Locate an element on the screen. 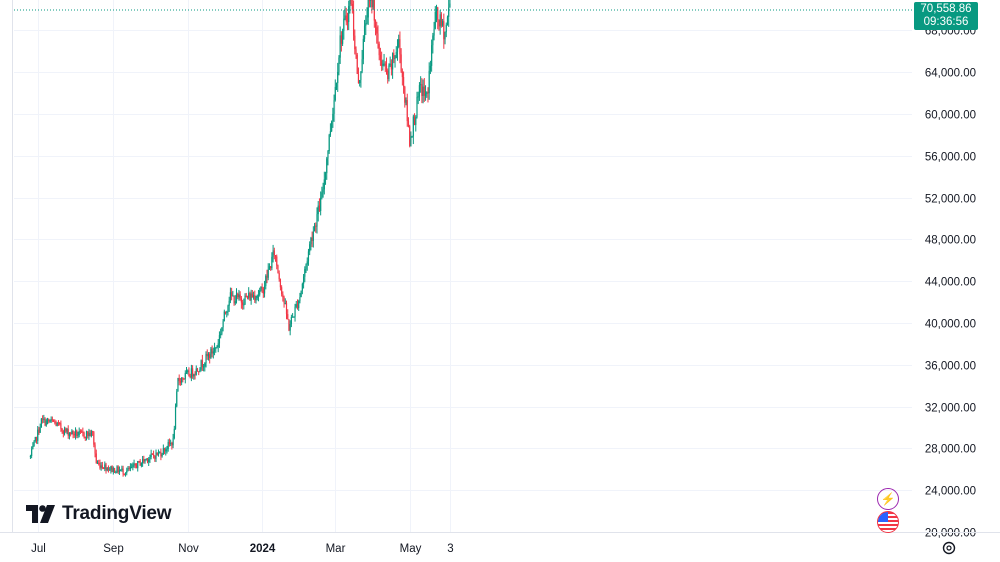 The image size is (1000, 562). x-tick-label: 2024 is located at coordinates (263, 549).